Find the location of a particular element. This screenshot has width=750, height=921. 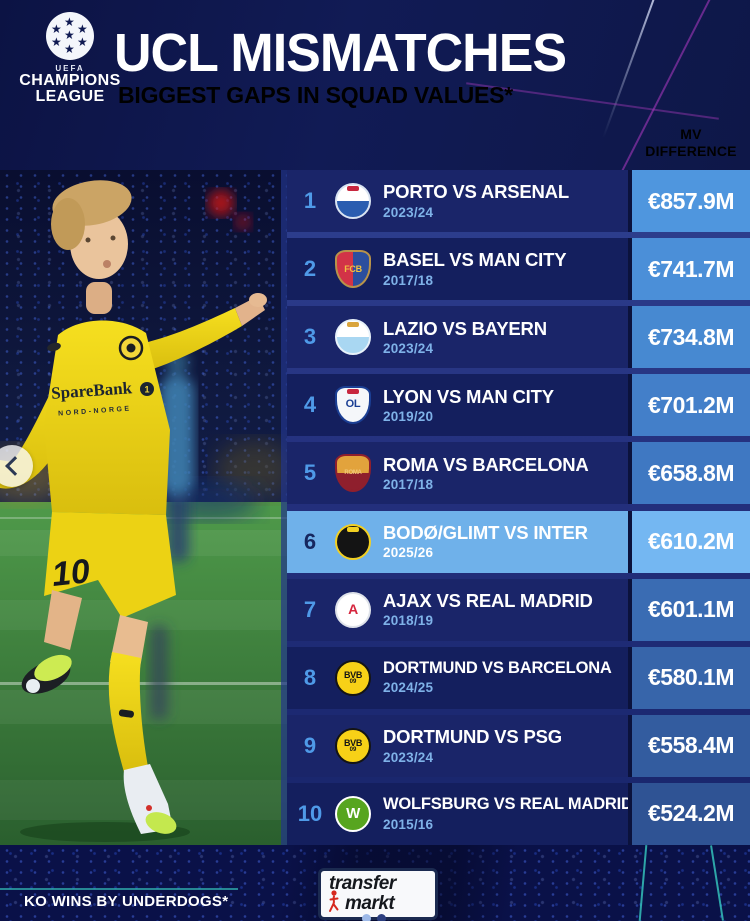

transfermarkt-wordmark-top: transfer is located at coordinates (362, 883).